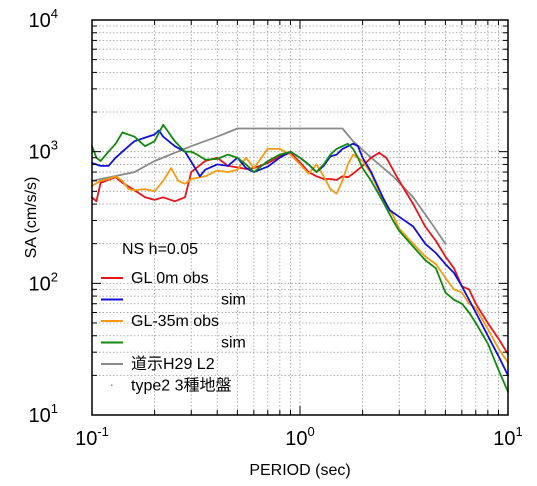 This screenshot has height=486, width=537. Describe the element at coordinates (181, 386) in the screenshot. I see `legend-label-5: type2 3種地盤` at that location.